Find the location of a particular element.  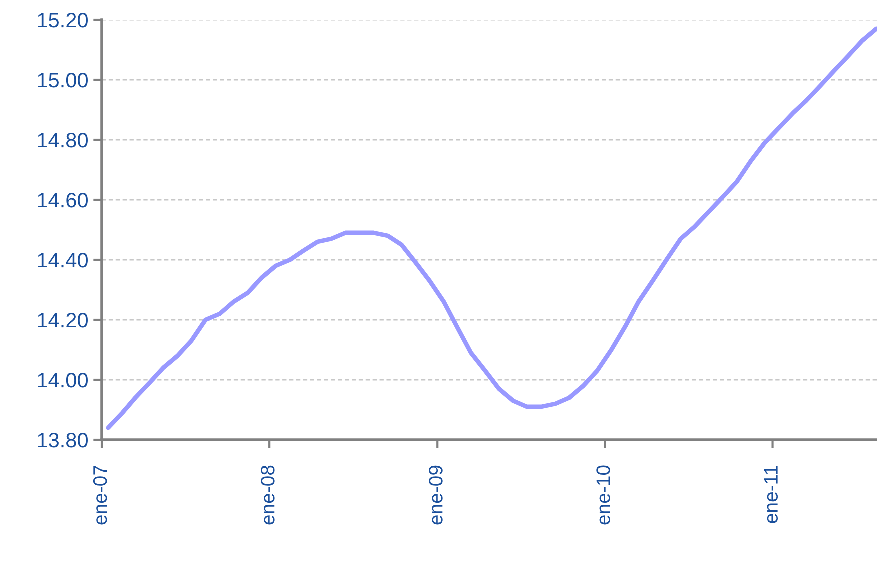

y-tick-label: 15.00 is located at coordinates (63, 80).